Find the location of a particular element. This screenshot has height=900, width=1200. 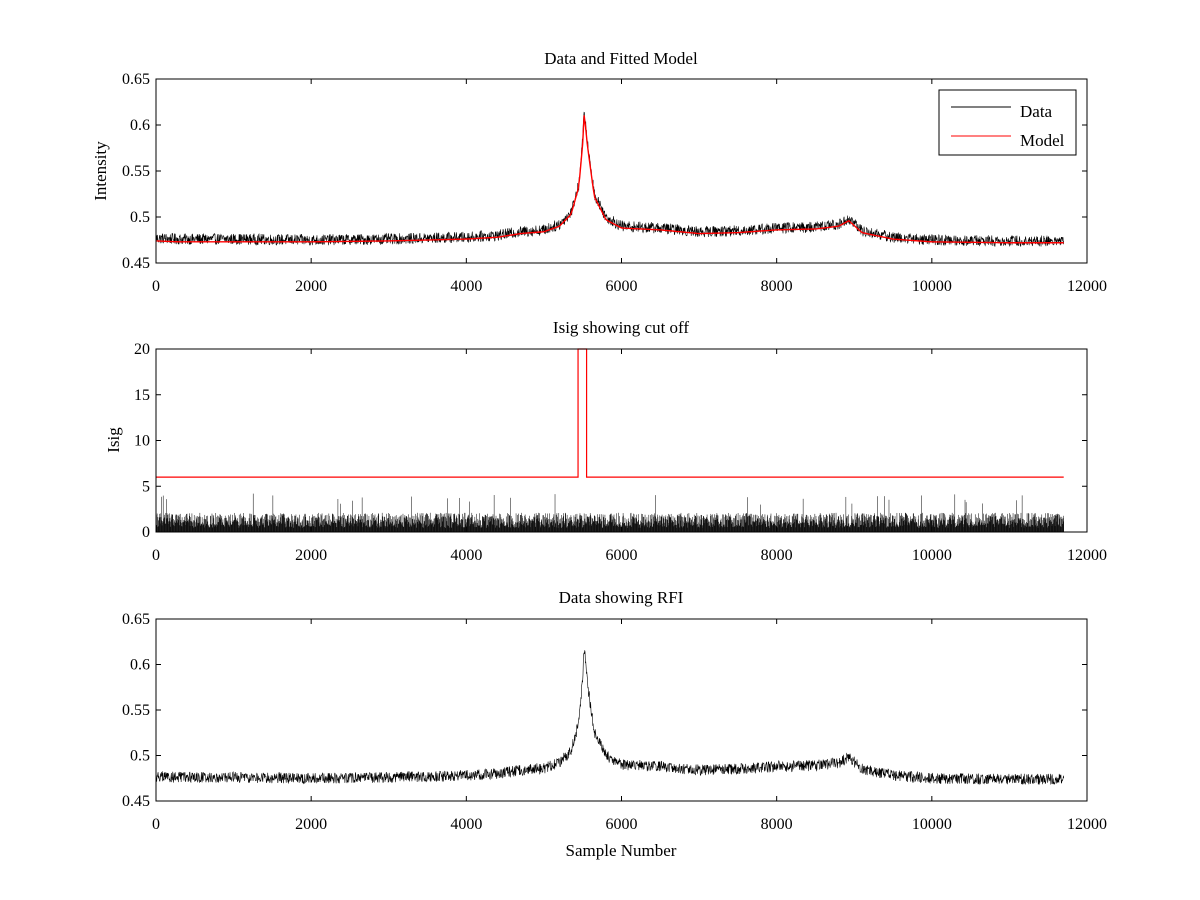

chart-title: Isig showing cut off is located at coordinates (621, 327).